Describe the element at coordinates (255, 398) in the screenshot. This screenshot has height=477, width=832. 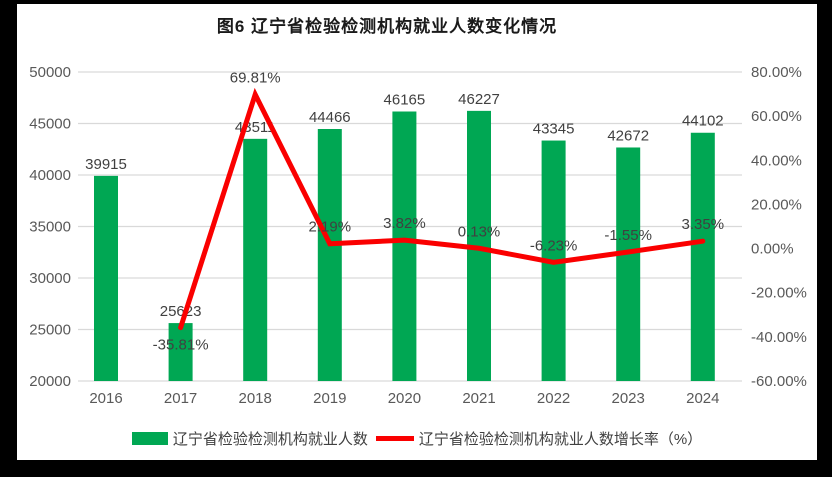
I see `x-axis-tick-label: 2018` at that location.